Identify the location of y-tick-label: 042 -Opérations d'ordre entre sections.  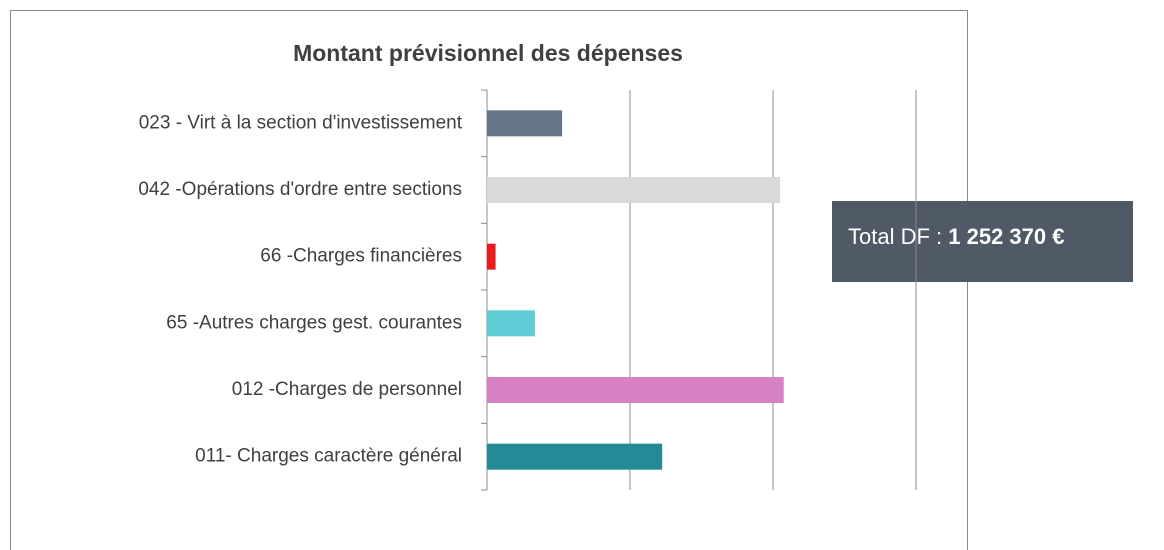
(300, 189).